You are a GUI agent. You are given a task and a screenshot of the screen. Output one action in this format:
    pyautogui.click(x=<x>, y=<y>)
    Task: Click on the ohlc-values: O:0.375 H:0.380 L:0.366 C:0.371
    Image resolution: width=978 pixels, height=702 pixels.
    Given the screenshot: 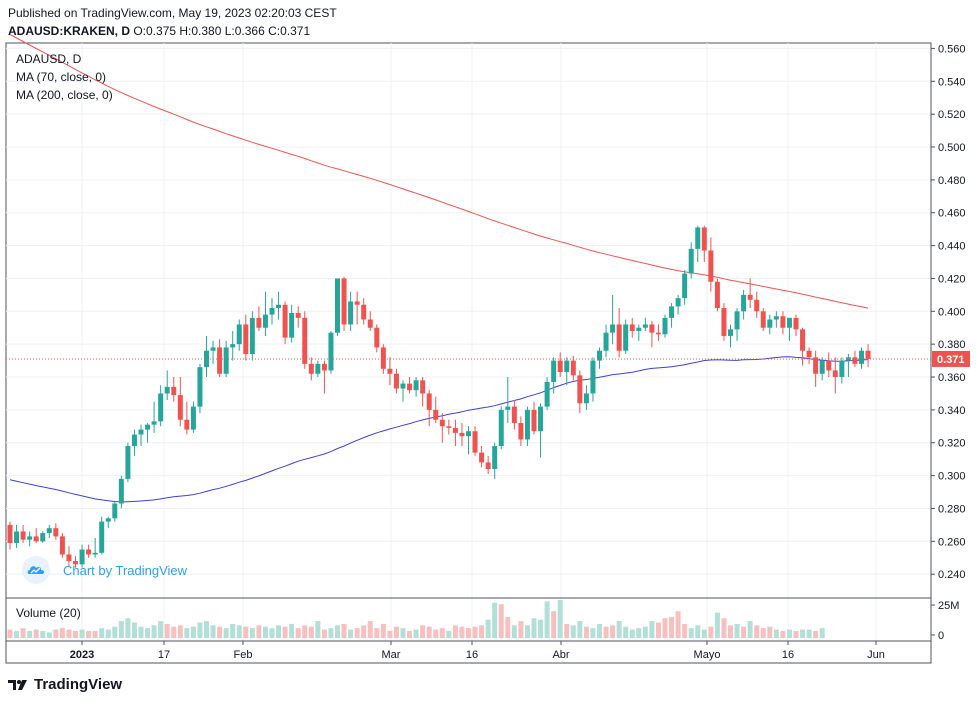 What is the action you would take?
    pyautogui.click(x=222, y=31)
    